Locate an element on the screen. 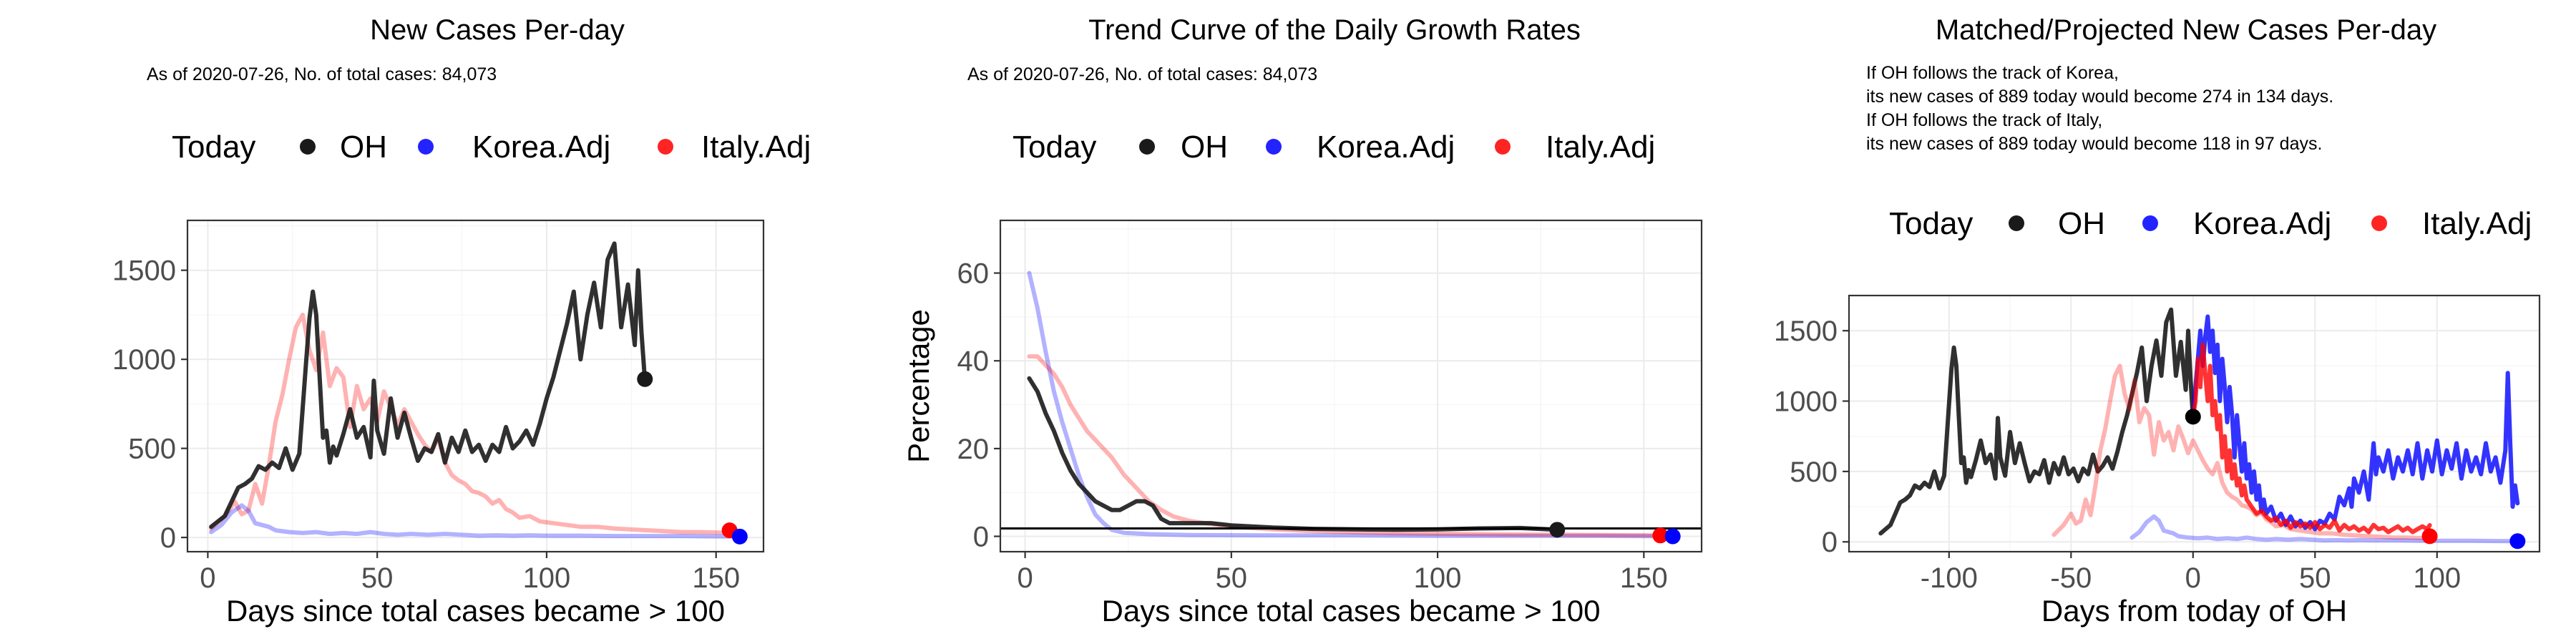 This screenshot has width=2576, height=644. y-tick-label: 60 is located at coordinates (973, 274).